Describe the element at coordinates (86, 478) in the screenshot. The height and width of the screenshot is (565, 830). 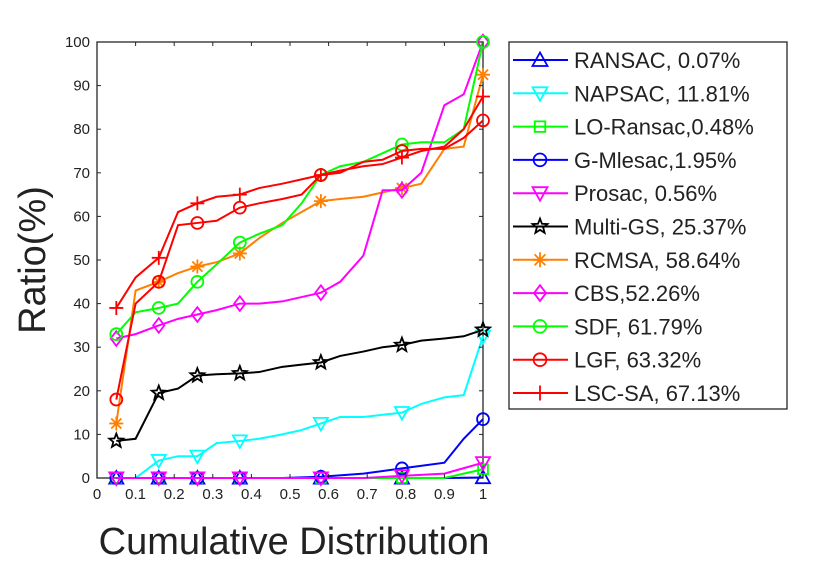
I see `y-tick-label: 0` at that location.